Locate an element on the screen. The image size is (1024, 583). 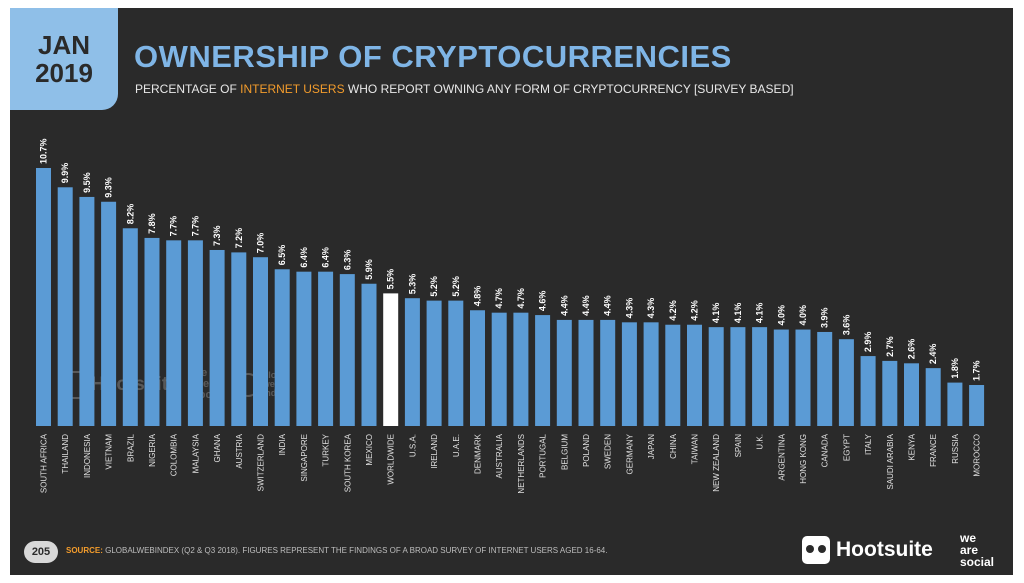
bar-turkey is located at coordinates (326, 348).